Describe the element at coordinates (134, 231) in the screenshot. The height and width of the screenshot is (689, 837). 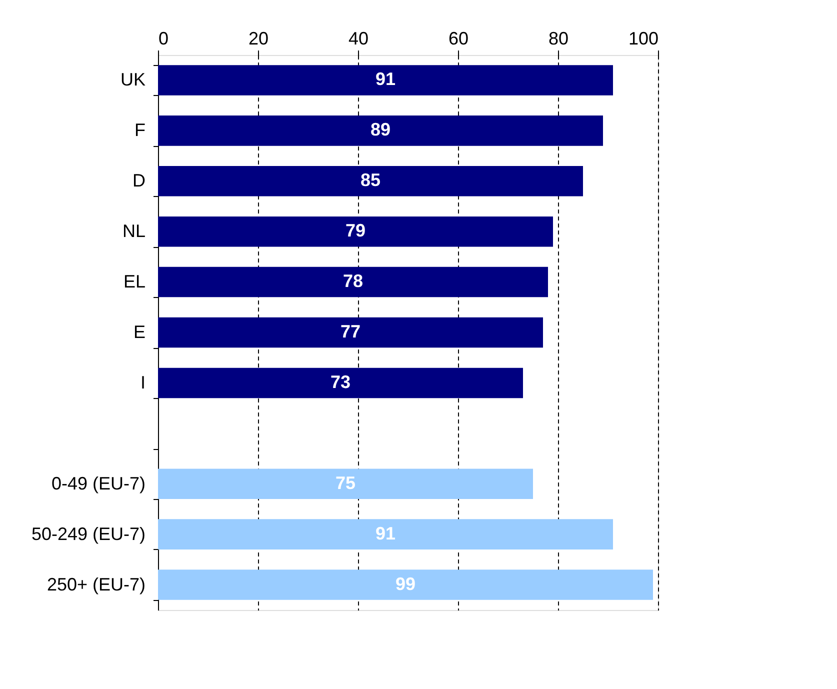
I see `y-tick-label: NL` at that location.